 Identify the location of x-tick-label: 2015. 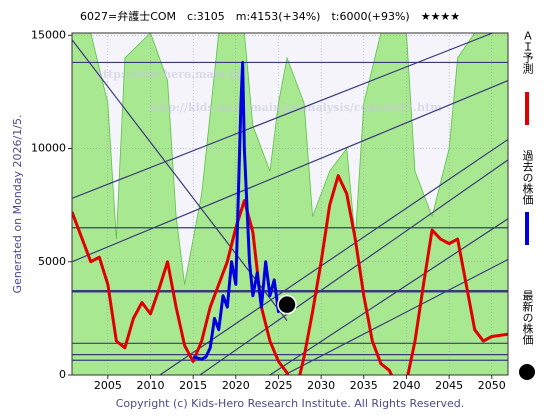
(193, 385).